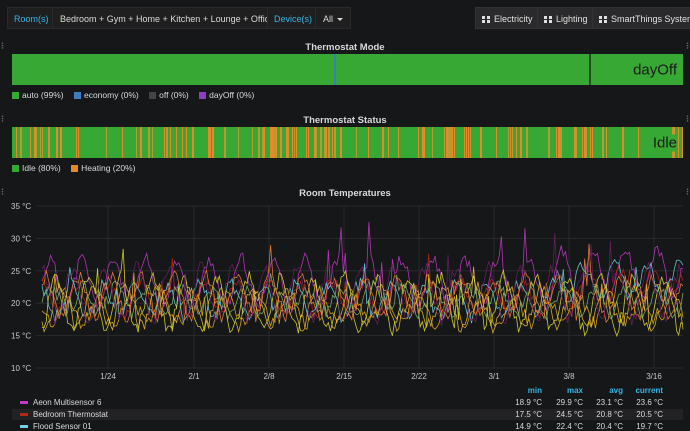  What do you see at coordinates (362, 287) in the screenshot?
I see `series-line` at bounding box center [362, 287].